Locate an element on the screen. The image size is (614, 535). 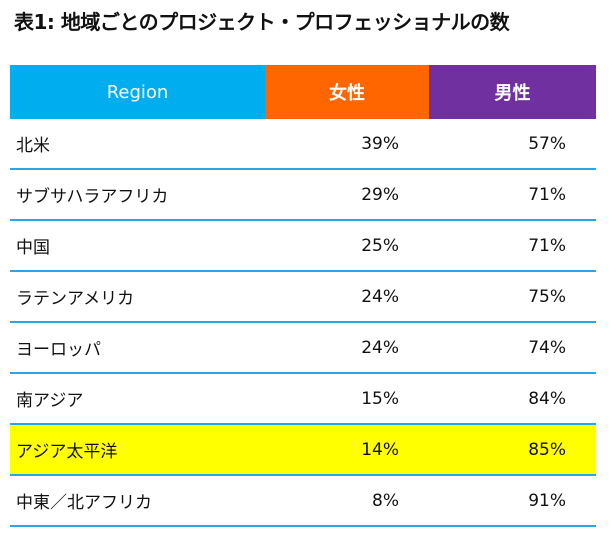
table-row: サブサハラアフリカ 29% 71% is located at coordinates (303, 195).